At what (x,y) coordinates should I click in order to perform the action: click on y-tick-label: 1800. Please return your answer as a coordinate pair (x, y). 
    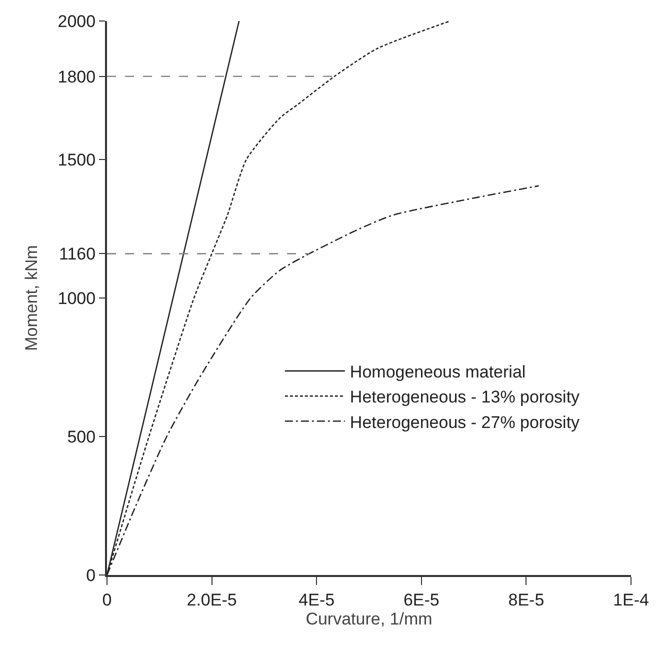
    Looking at the image, I should click on (77, 76).